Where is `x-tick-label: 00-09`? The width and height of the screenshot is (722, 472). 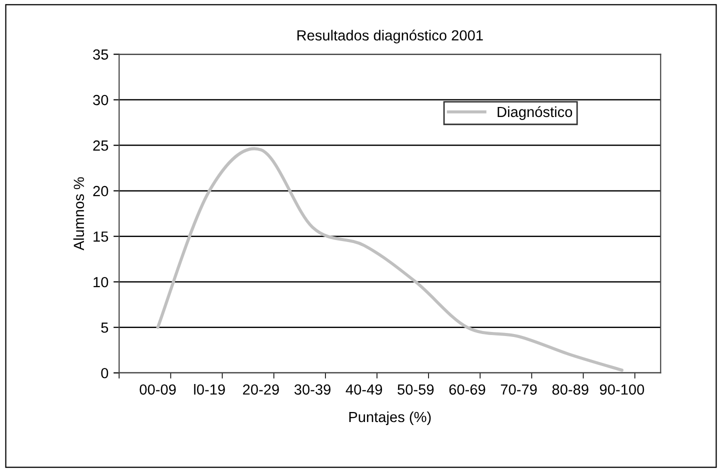
x-tick-label: 00-09 is located at coordinates (158, 389).